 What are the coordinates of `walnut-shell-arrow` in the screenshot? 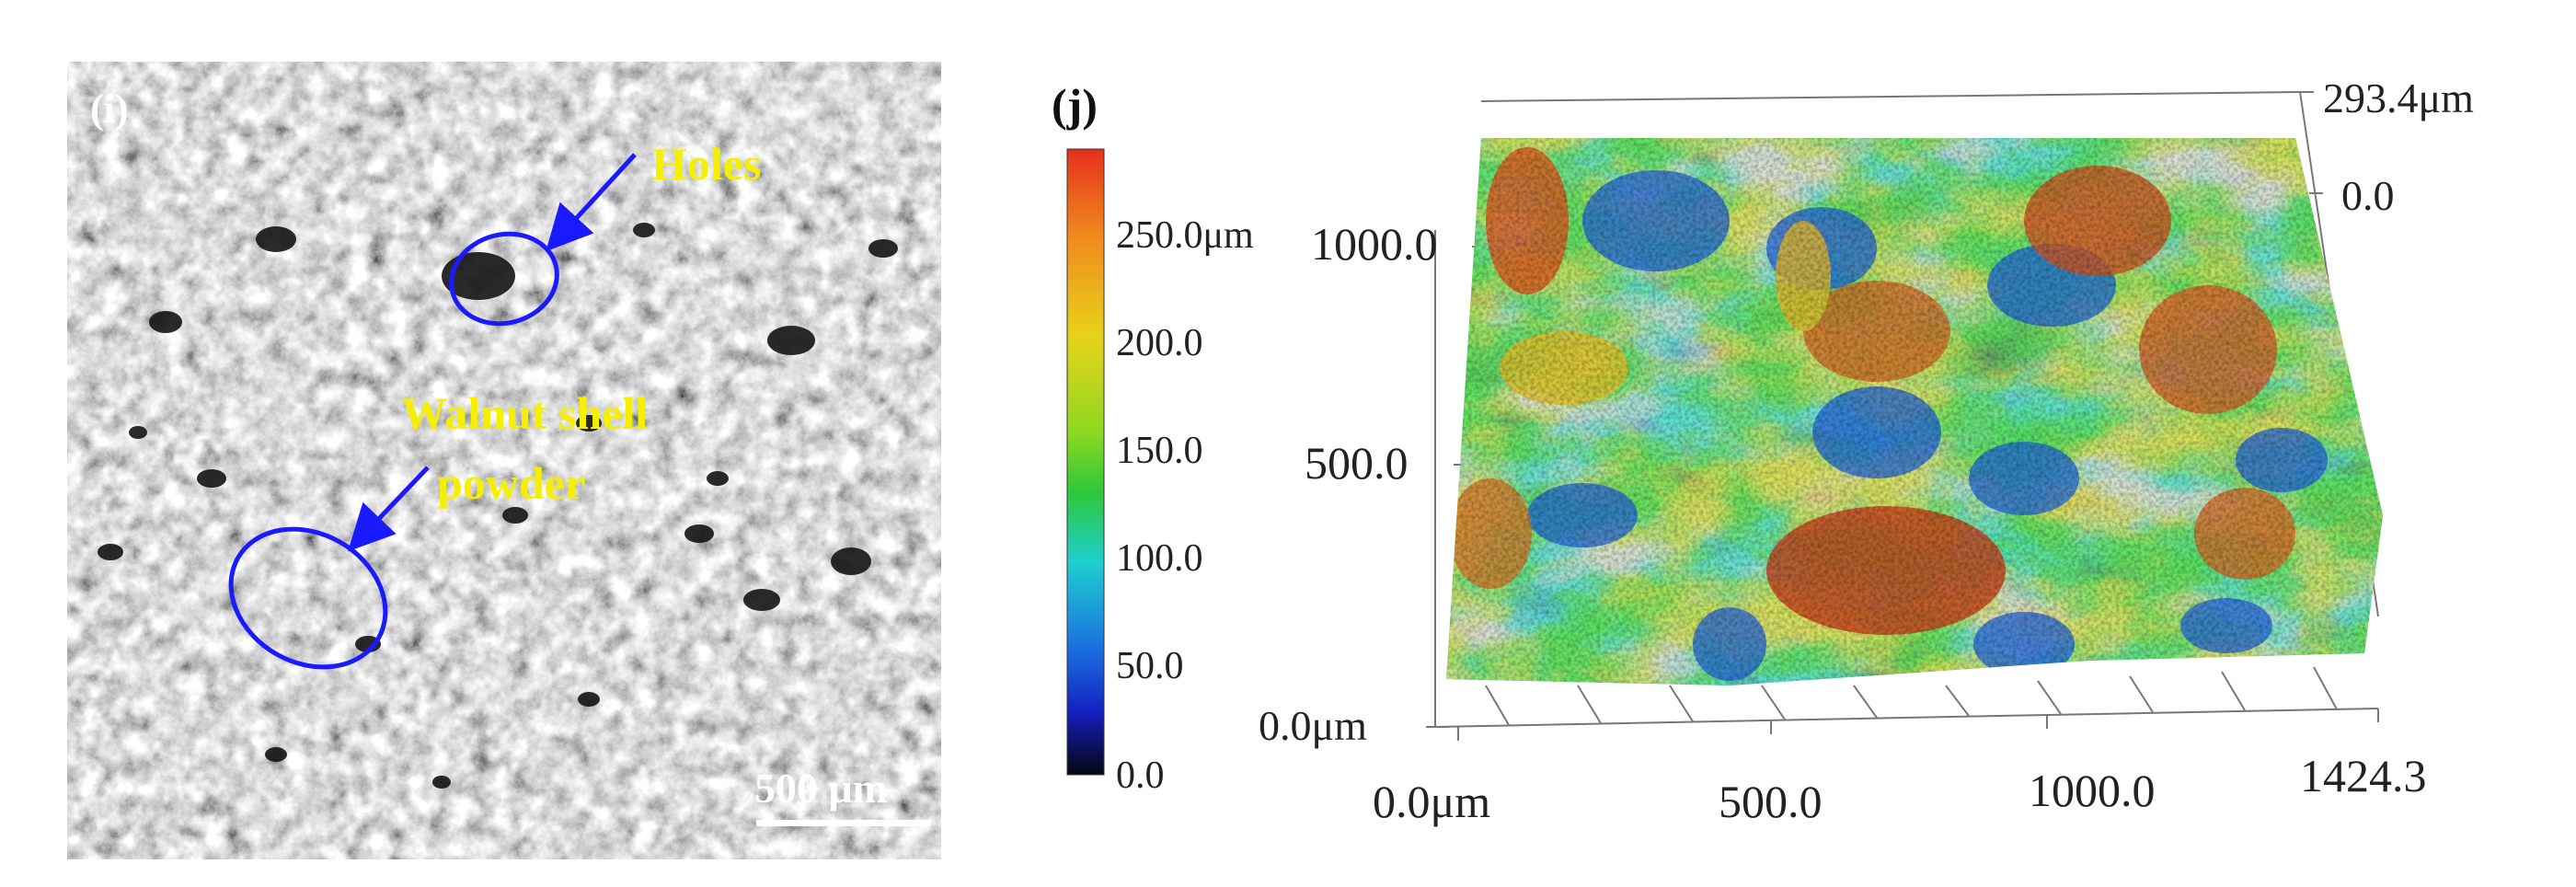 It's located at (389, 509).